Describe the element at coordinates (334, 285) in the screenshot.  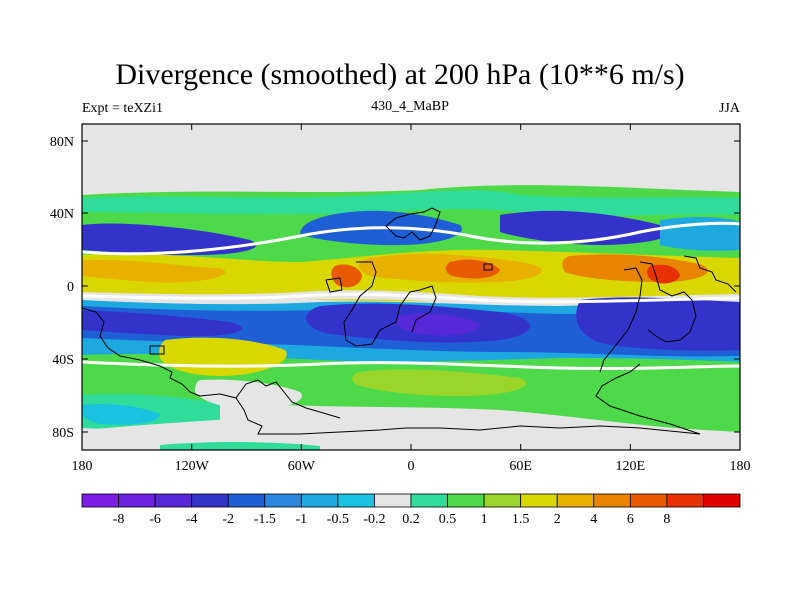
I see `coastline-sahel` at that location.